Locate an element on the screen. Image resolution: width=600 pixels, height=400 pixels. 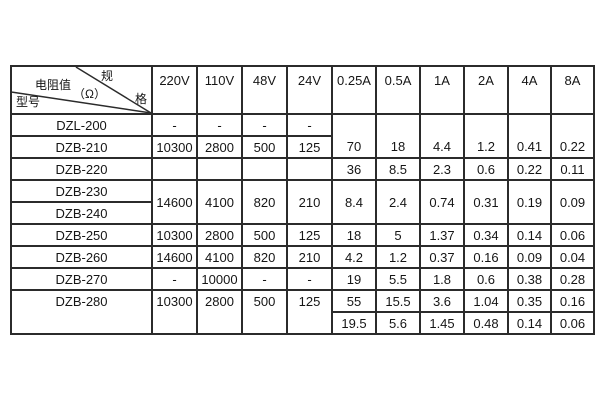
corner-label-resistance: 电阻值 is located at coordinates (53, 85).